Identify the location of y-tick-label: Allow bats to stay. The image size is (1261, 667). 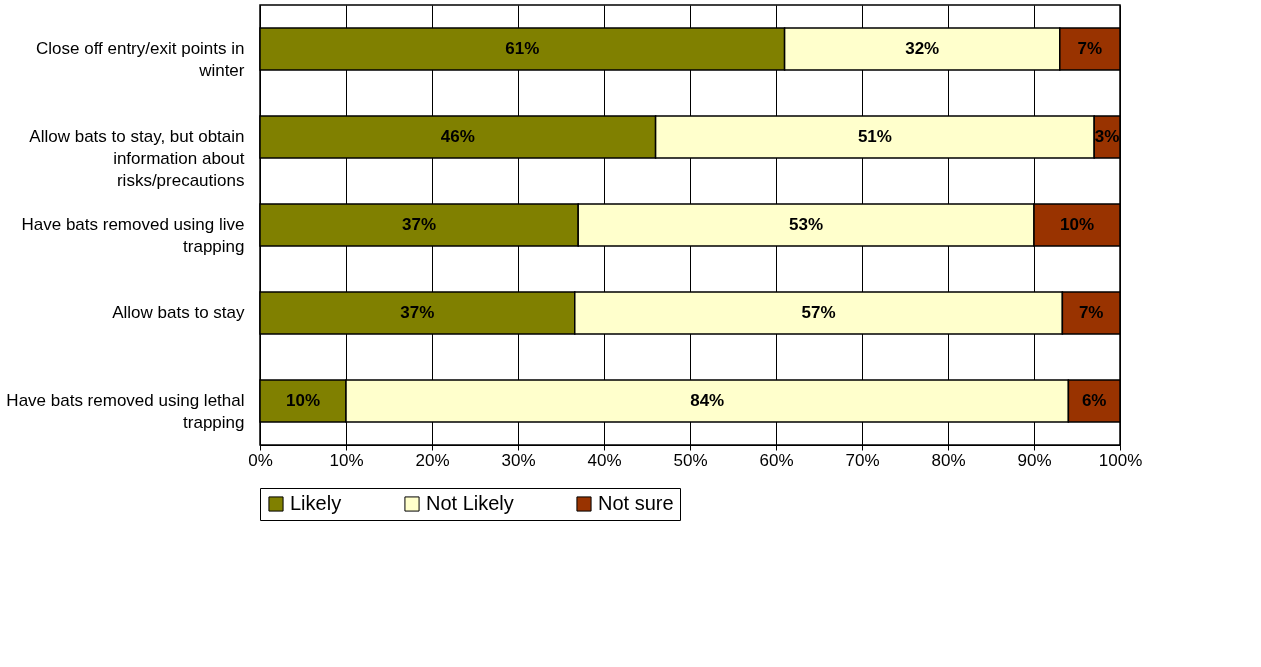
(178, 312).